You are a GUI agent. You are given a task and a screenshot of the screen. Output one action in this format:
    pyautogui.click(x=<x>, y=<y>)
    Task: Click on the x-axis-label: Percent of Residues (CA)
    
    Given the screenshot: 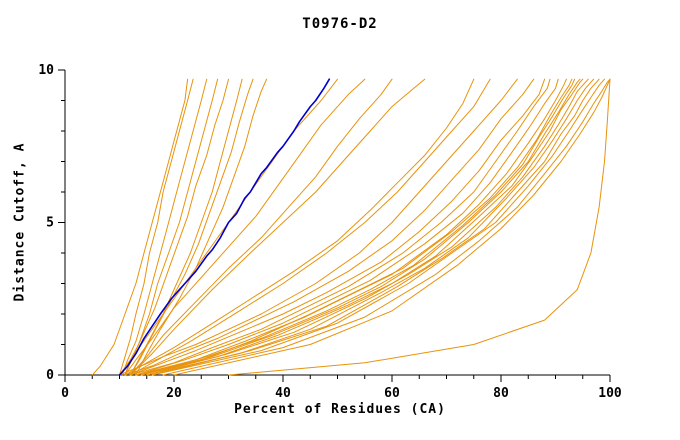 What is the action you would take?
    pyautogui.click(x=340, y=409)
    